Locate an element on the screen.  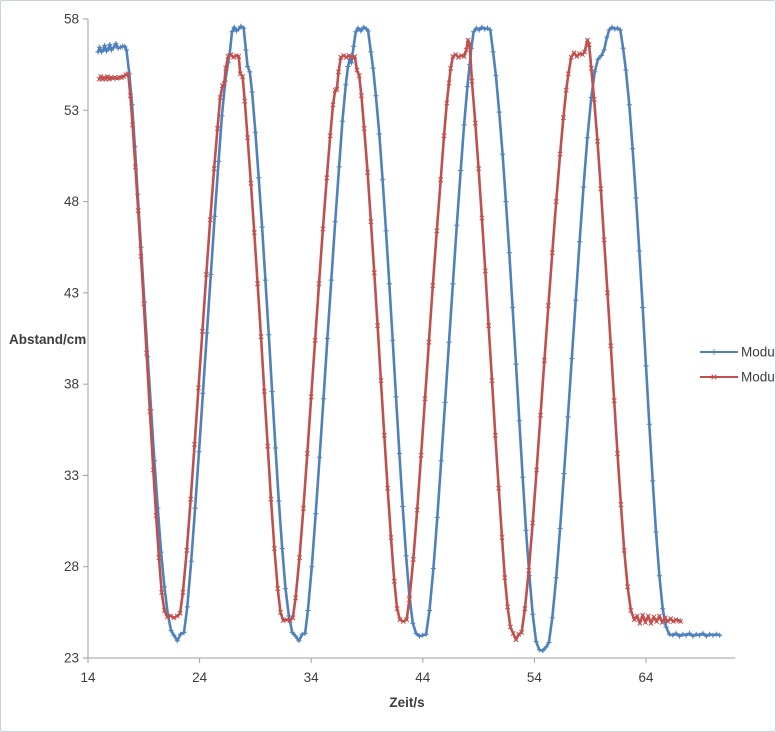
legend-item-modul-2: Modul 2 is located at coordinates (737, 377).